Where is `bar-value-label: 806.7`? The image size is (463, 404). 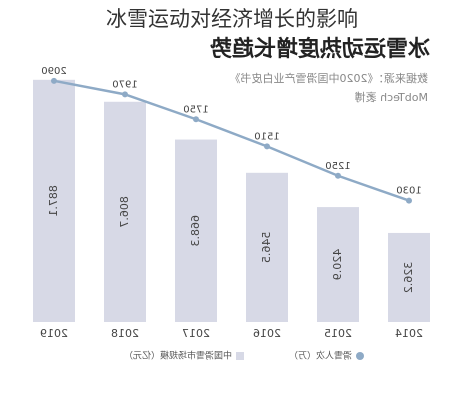
bar-value-label: 806.7 is located at coordinates (124, 212).